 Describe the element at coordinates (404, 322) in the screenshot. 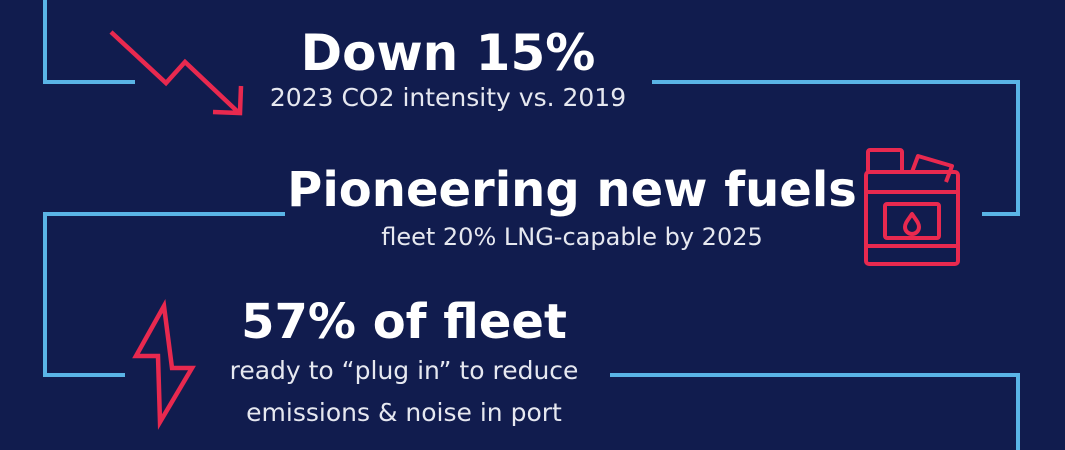

I see `stat-headline: 57% of fleet` at that location.